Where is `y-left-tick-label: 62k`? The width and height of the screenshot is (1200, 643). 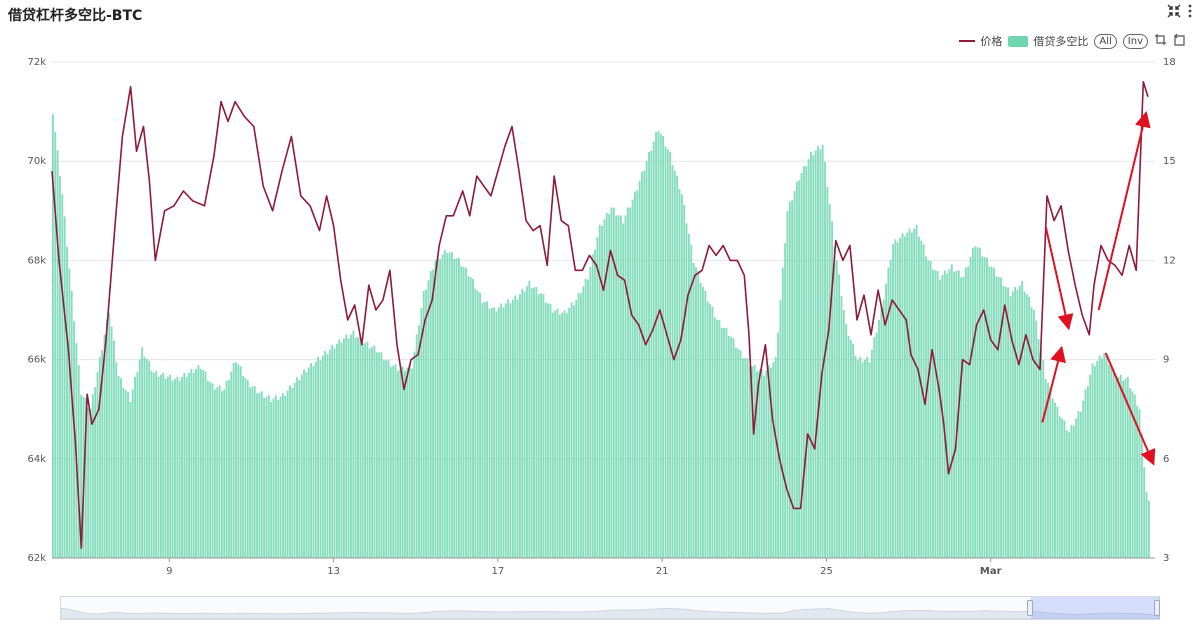 y-left-tick-label: 62k is located at coordinates (36, 558).